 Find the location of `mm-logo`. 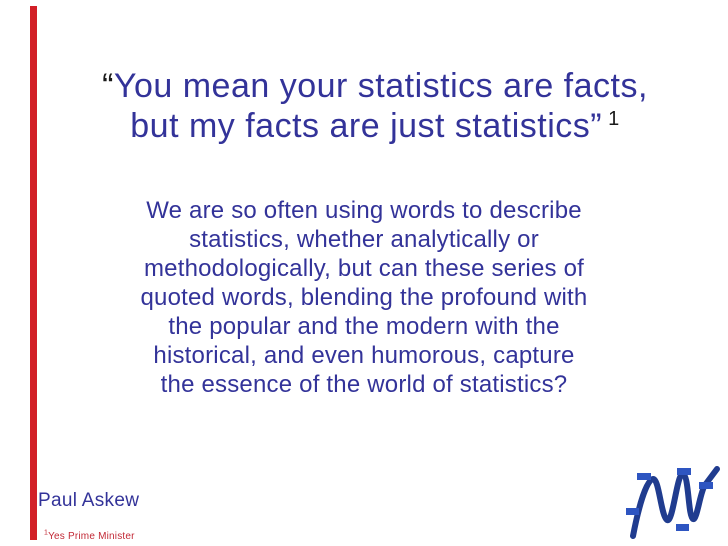

mm-logo is located at coordinates (675, 500).